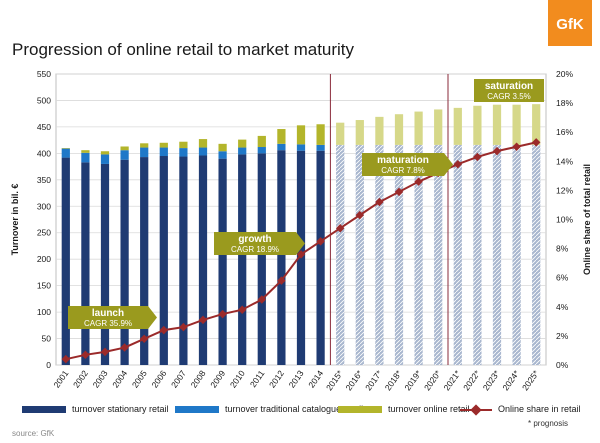 Image resolution: width=600 pixels, height=443 pixels. I want to click on legend-share-swatch, so click(476, 409).